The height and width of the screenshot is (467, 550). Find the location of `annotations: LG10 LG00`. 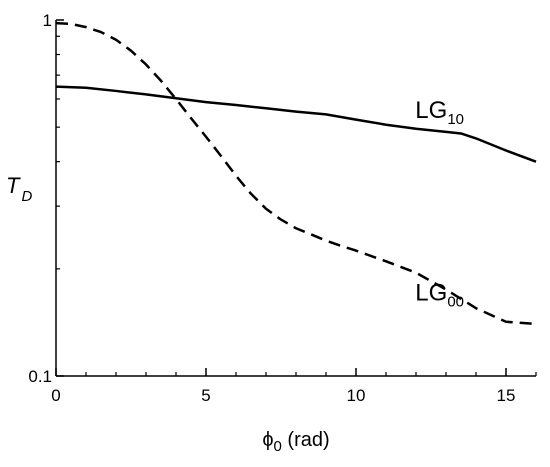

annotations: LG10 LG00 is located at coordinates (439, 203).